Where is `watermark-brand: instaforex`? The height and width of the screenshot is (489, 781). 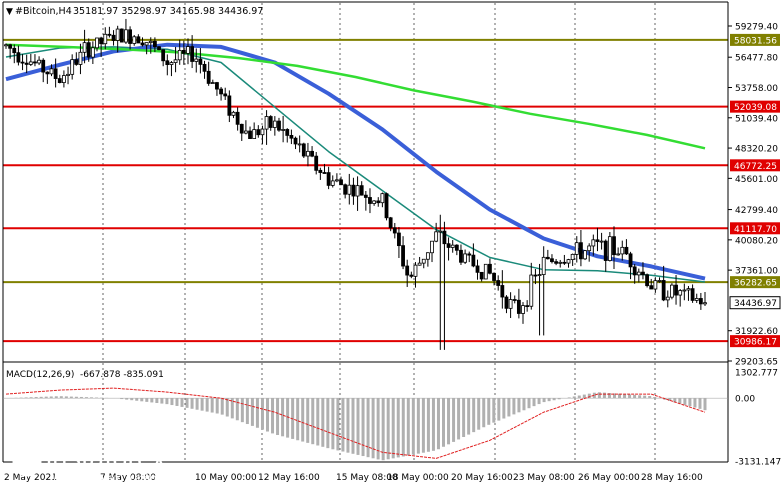
watermark-brand: instaforex is located at coordinates (106, 458).